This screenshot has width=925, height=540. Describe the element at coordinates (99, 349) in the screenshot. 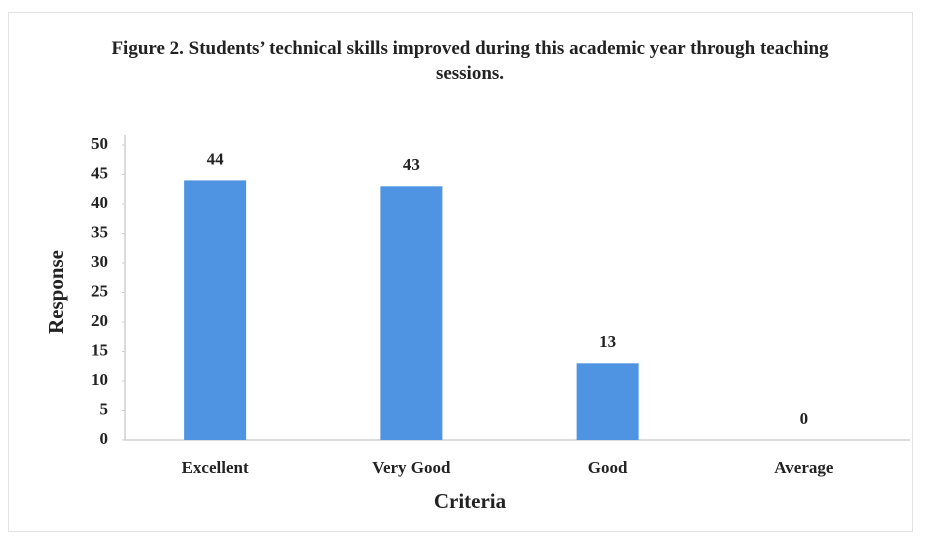

I see `y-tick-label: 15` at that location.